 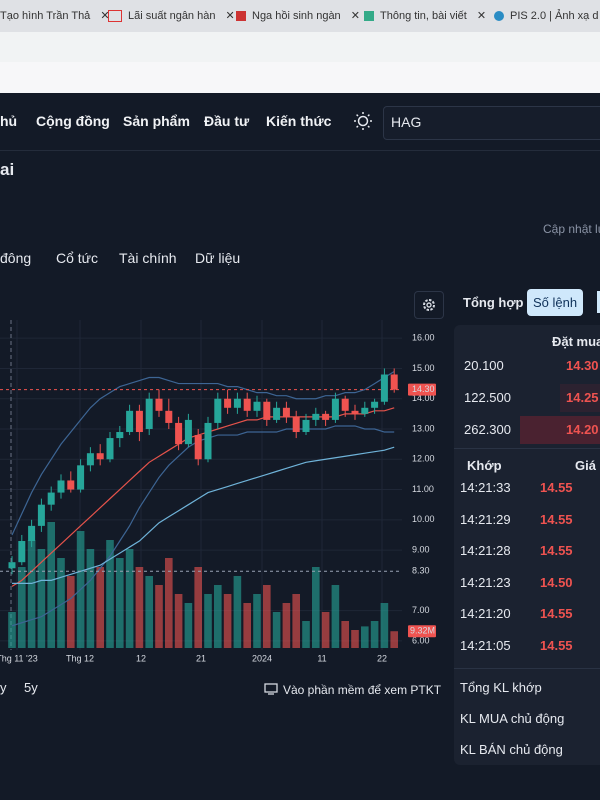 What do you see at coordinates (227, 121) in the screenshot?
I see `nav-item: Đầu tư` at bounding box center [227, 121].